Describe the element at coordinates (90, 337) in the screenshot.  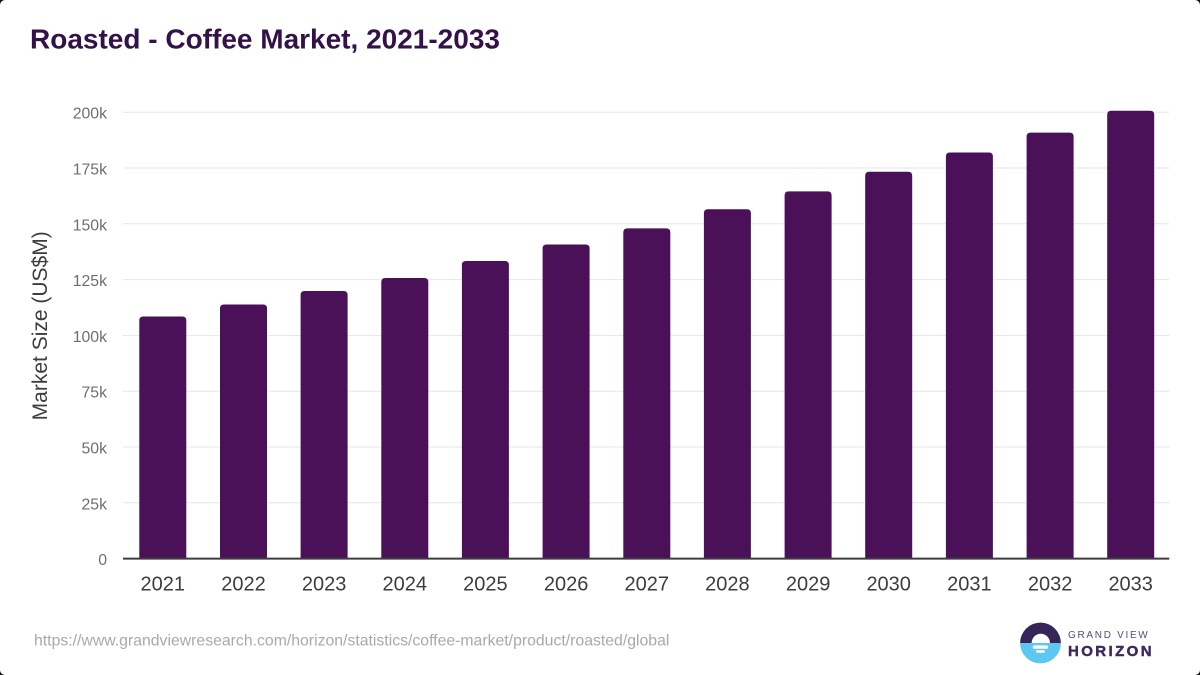
I see `svg-text: 100k` at that location.